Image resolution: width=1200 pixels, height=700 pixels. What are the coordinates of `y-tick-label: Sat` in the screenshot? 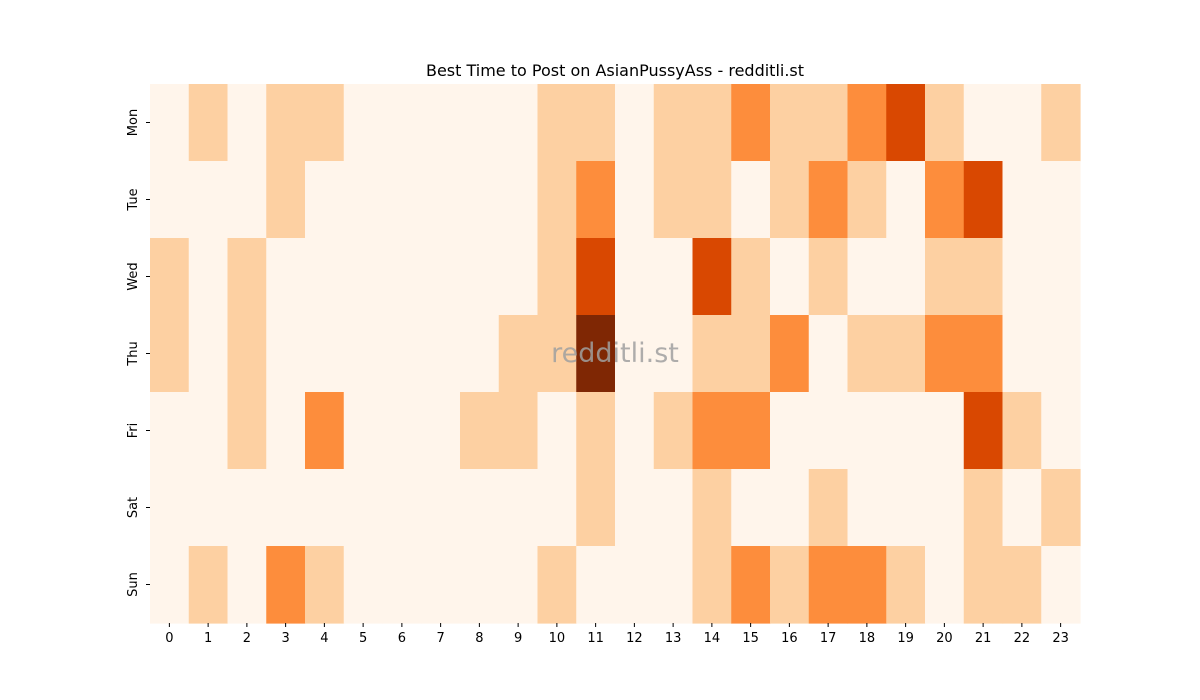 It's located at (133, 507).